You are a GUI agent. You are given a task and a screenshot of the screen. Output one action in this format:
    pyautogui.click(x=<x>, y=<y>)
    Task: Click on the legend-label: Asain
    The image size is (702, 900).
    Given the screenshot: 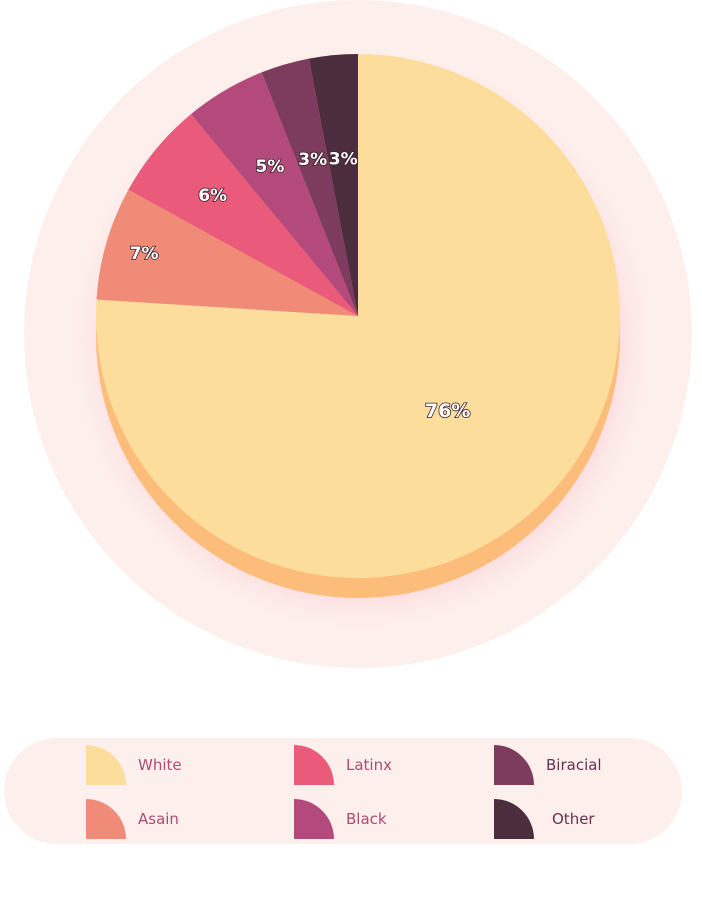 What is the action you would take?
    pyautogui.click(x=158, y=819)
    